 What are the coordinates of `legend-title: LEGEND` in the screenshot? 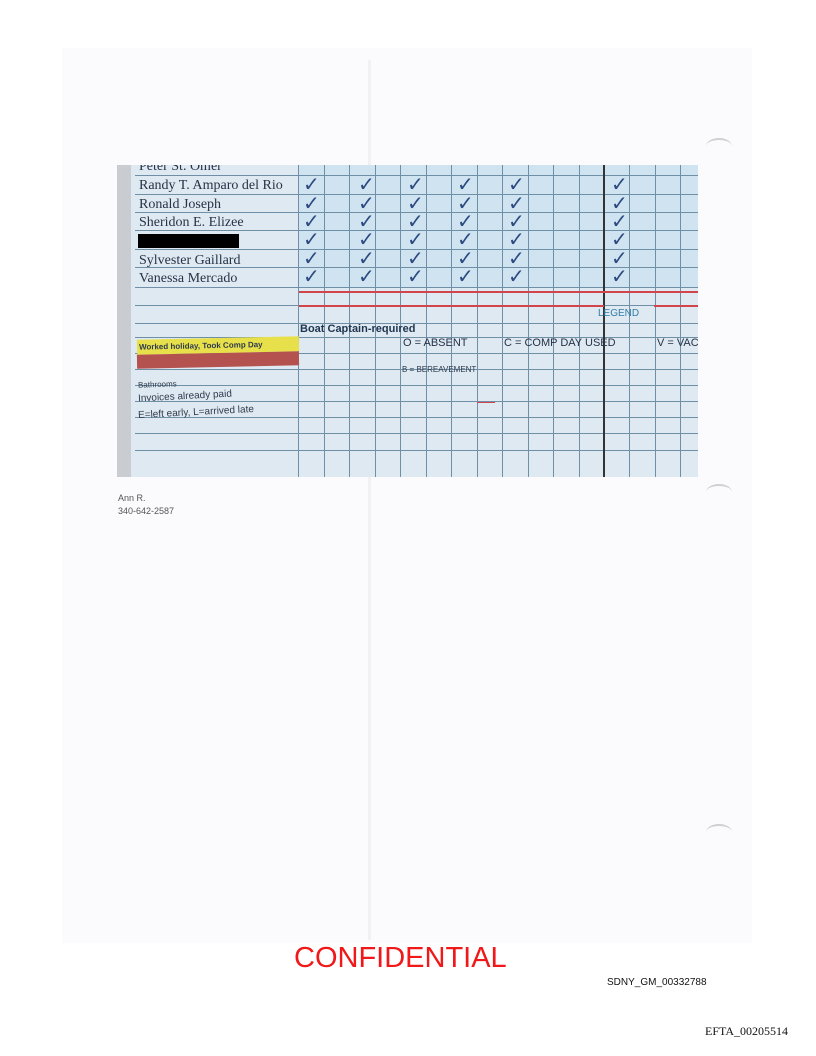 It's located at (619, 313).